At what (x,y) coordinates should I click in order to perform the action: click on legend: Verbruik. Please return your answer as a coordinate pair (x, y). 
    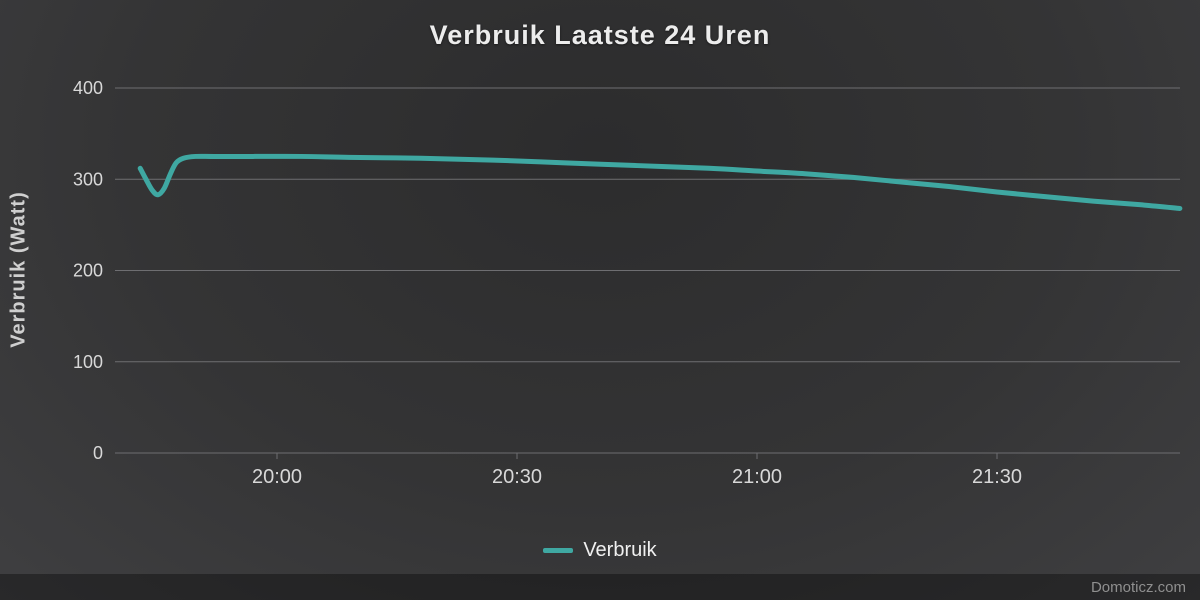
    Looking at the image, I should click on (600, 550).